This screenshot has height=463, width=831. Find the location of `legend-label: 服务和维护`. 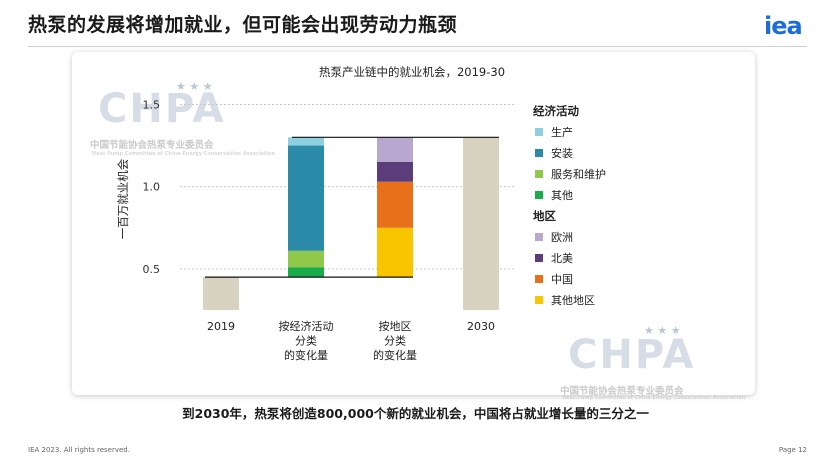

legend-label: 服务和维护 is located at coordinates (578, 174).